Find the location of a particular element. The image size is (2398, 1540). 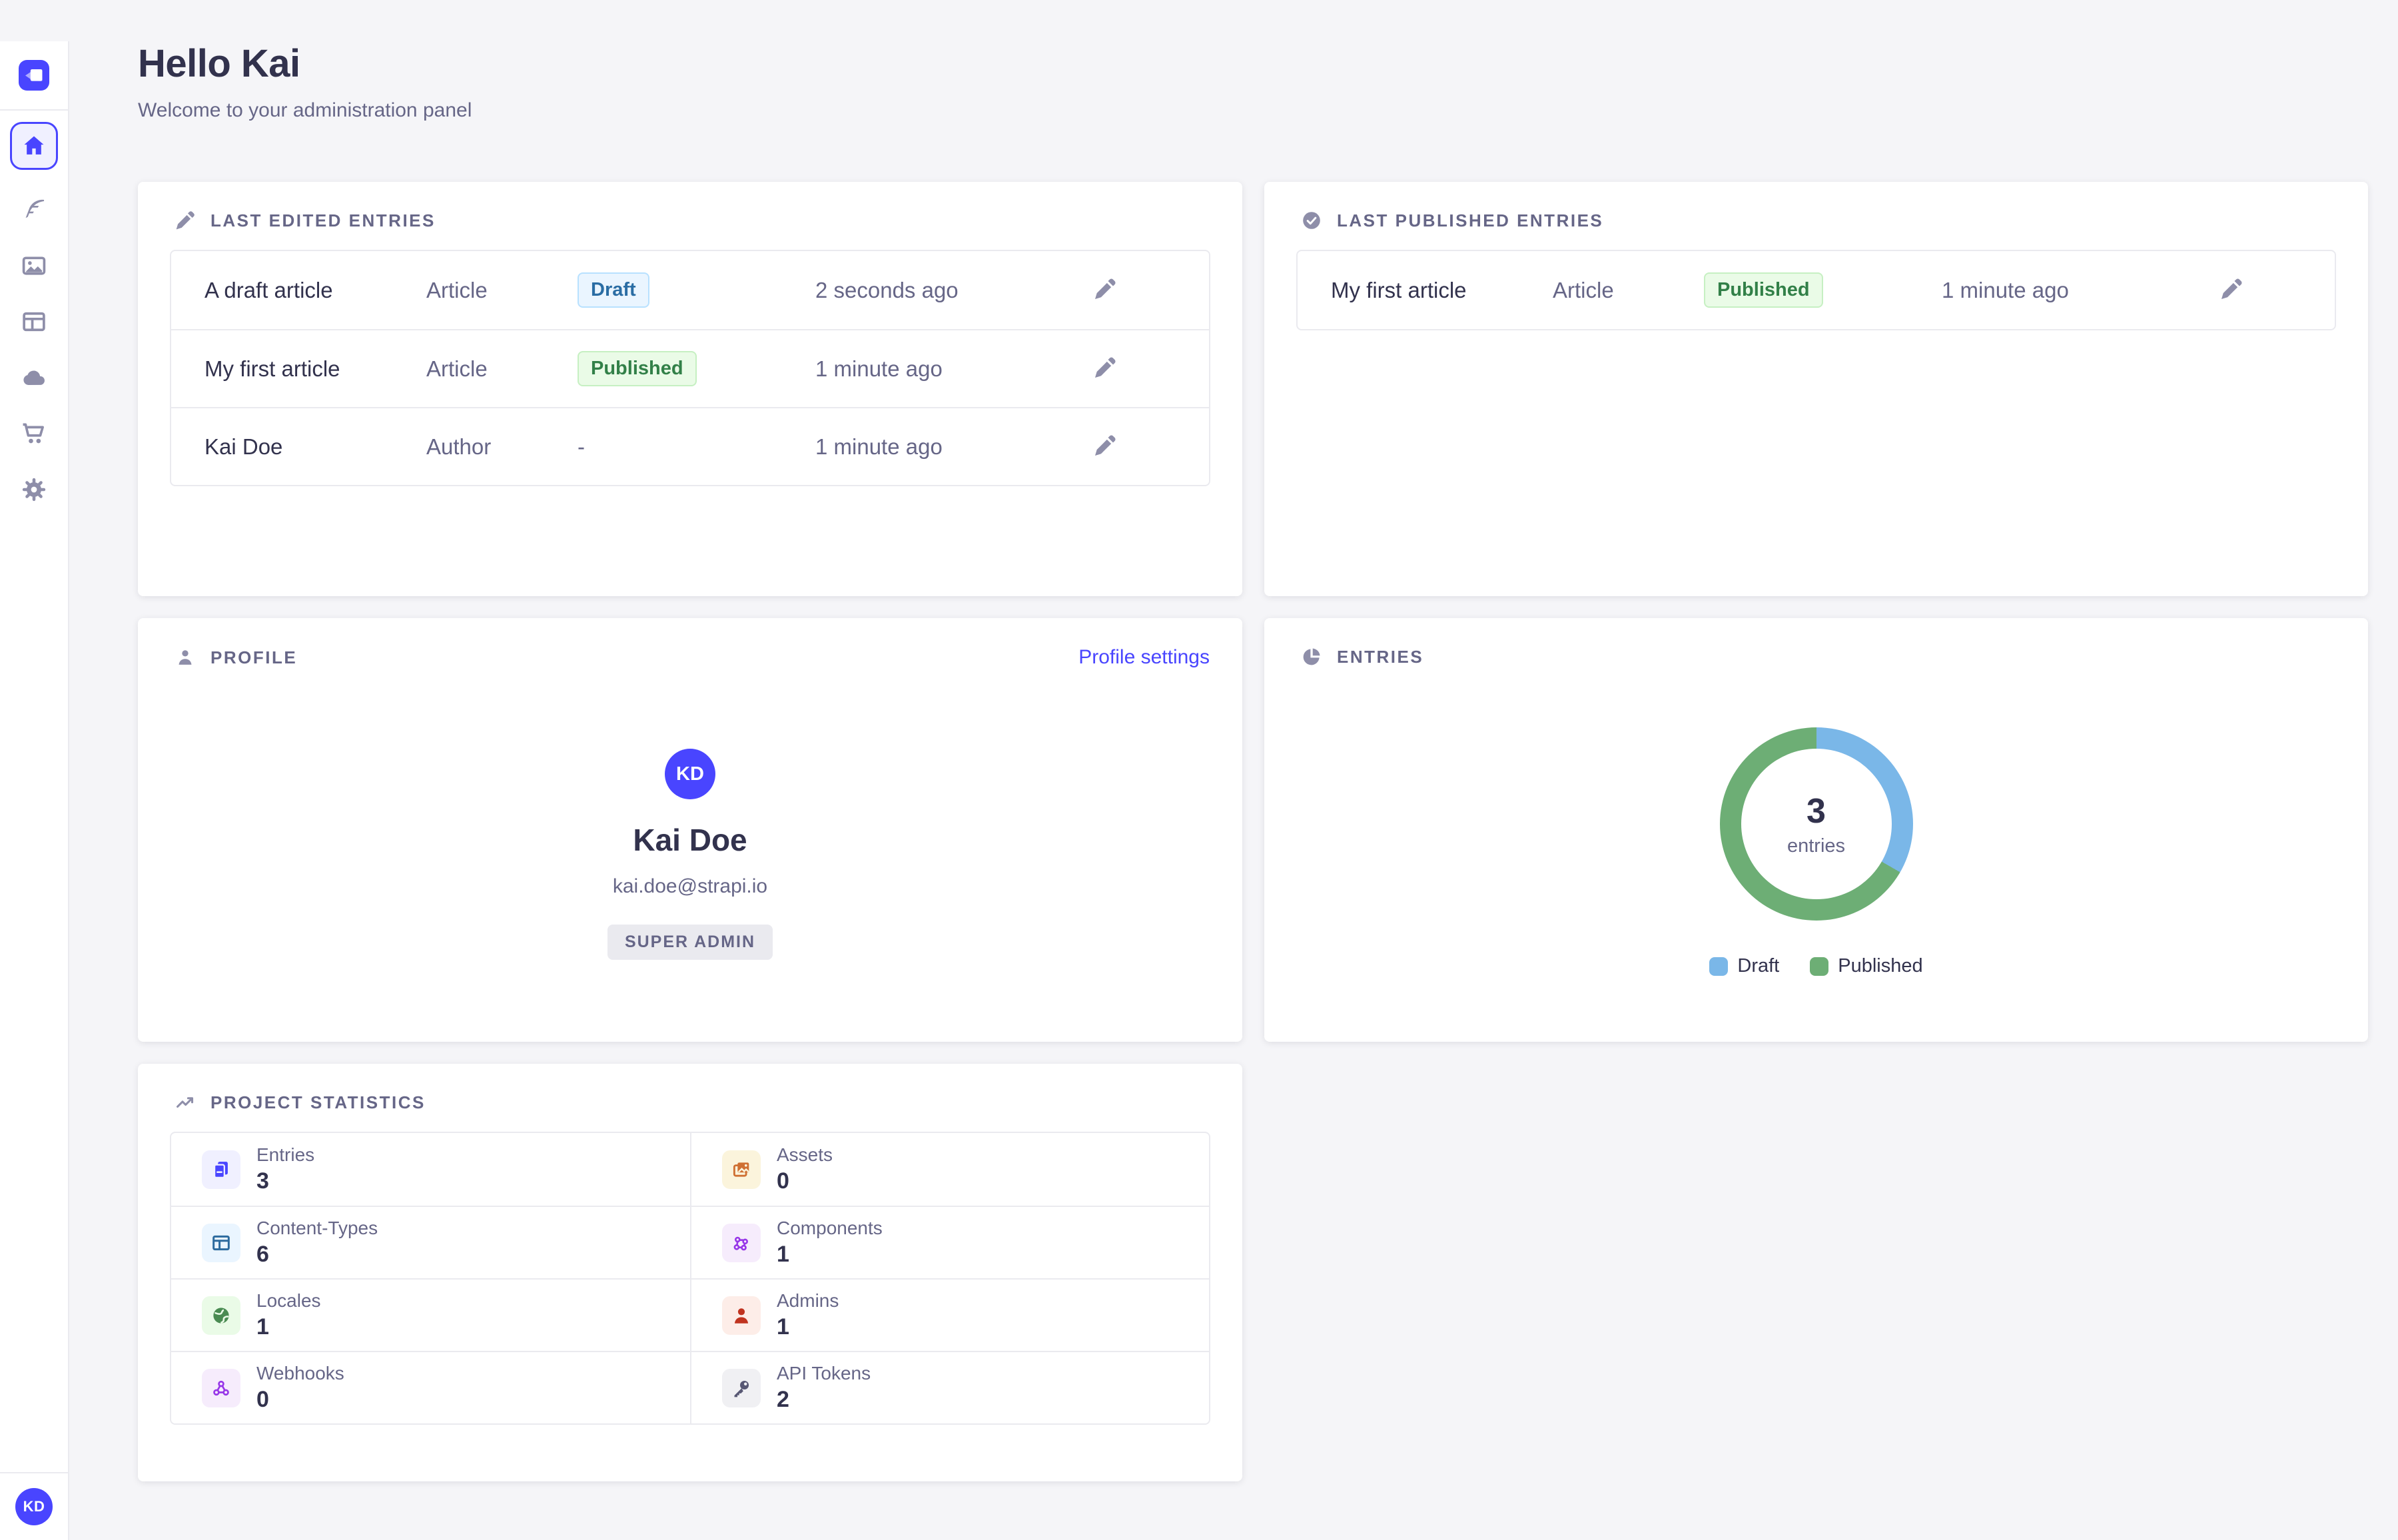

stat-value: 1 is located at coordinates (262, 1327).